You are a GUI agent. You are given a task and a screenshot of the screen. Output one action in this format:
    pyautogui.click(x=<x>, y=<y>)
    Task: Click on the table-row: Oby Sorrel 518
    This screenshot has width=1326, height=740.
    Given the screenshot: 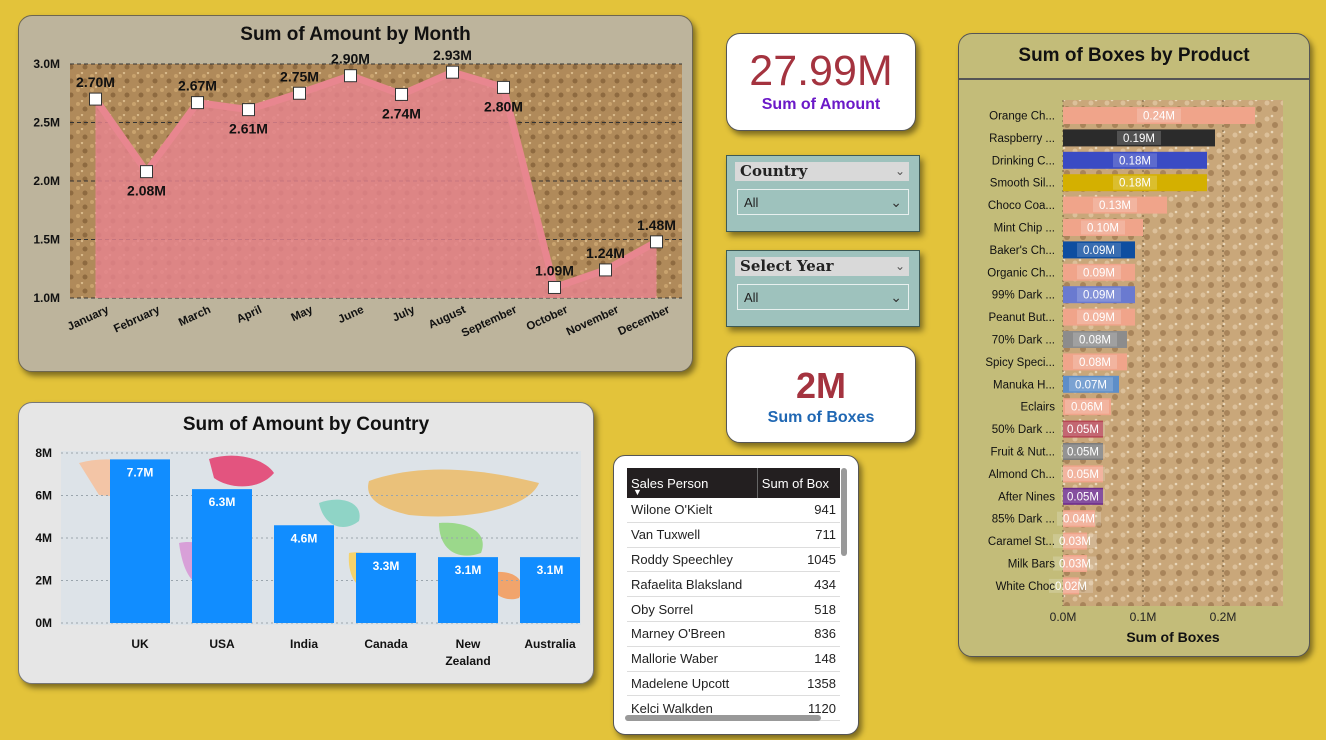 What is the action you would take?
    pyautogui.click(x=733, y=609)
    